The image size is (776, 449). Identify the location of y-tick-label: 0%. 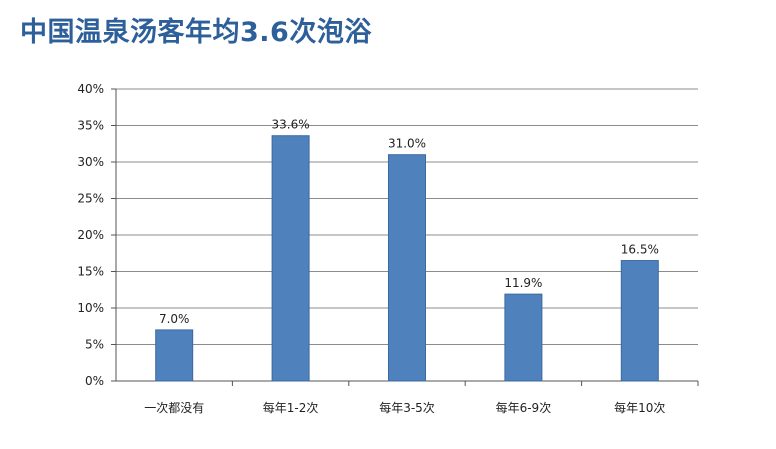
(94, 381).